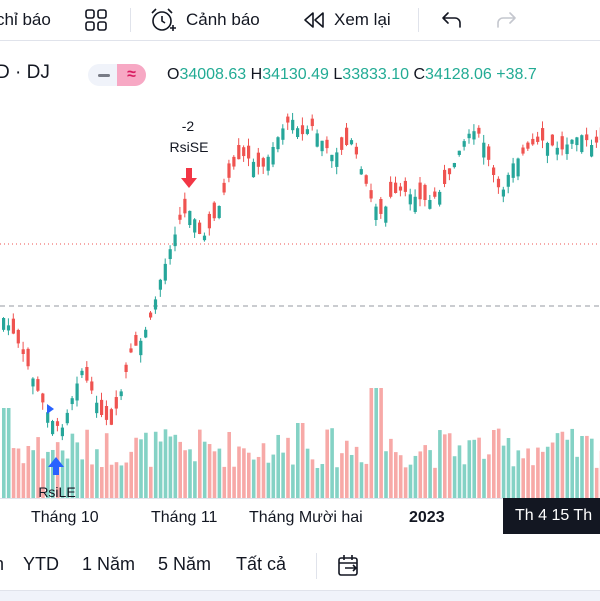  I want to click on symbol-name: D · DJ, so click(25, 73).